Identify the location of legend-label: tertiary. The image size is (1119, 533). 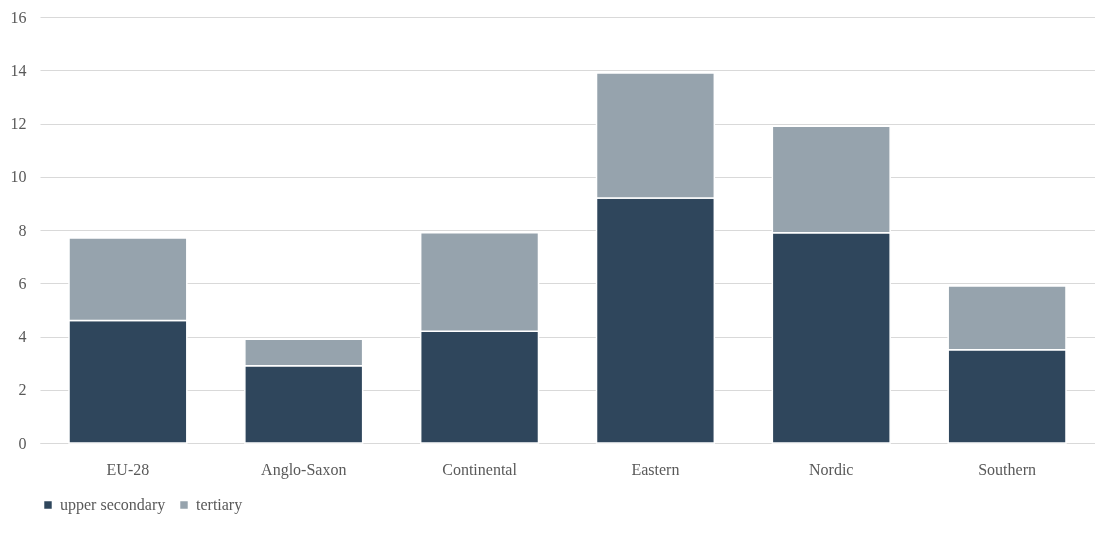
(219, 505).